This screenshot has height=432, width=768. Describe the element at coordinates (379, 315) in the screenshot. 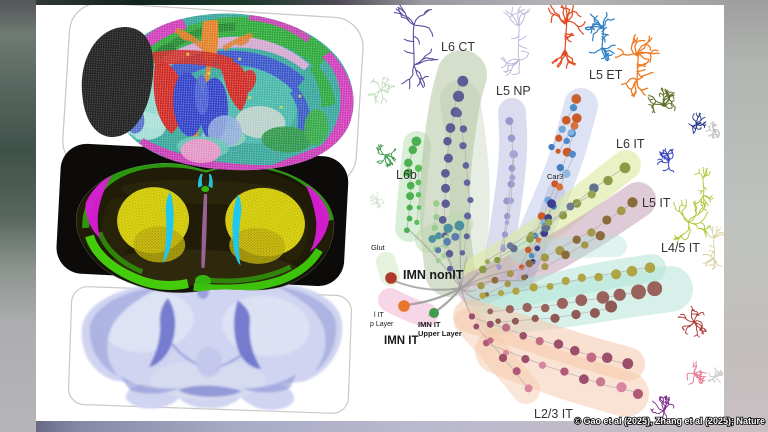

I see `svg-text: l IT` at that location.